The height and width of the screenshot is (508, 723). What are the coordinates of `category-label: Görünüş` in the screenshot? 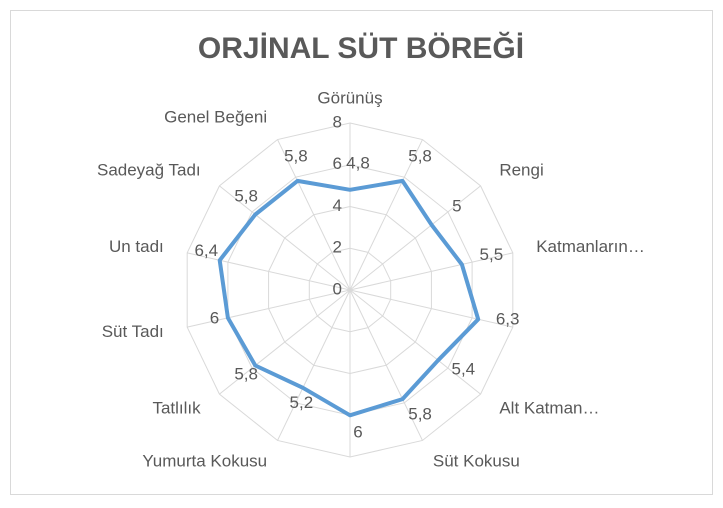 It's located at (349, 97).